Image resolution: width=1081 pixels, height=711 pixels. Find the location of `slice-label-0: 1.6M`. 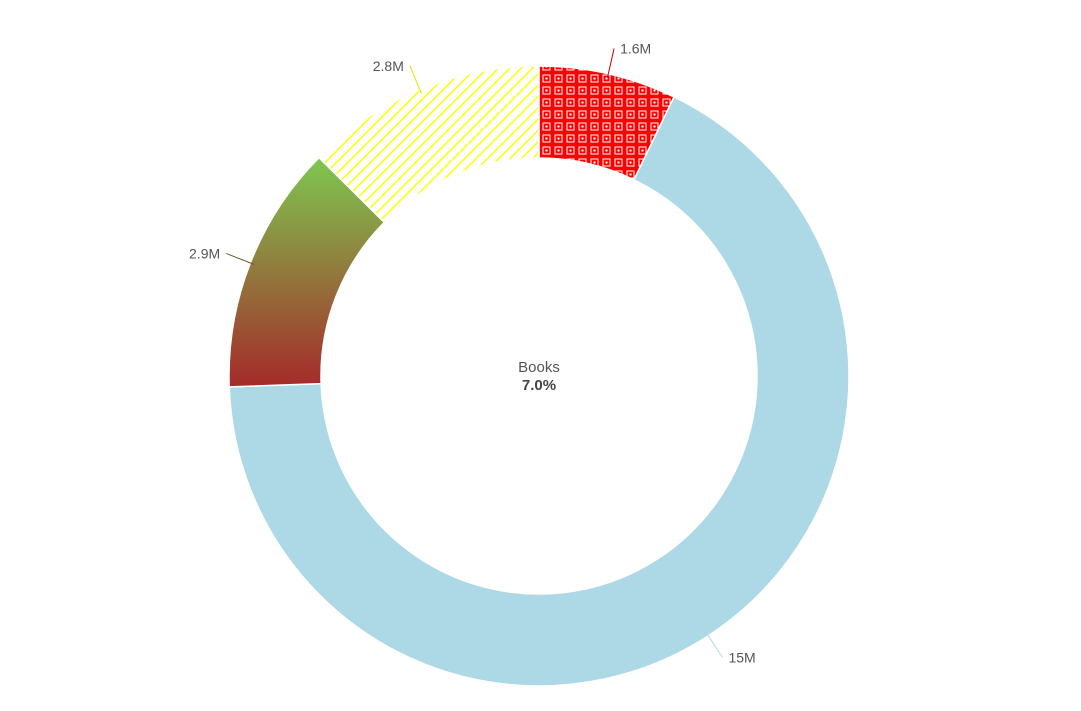

slice-label-0: 1.6M is located at coordinates (635, 48).